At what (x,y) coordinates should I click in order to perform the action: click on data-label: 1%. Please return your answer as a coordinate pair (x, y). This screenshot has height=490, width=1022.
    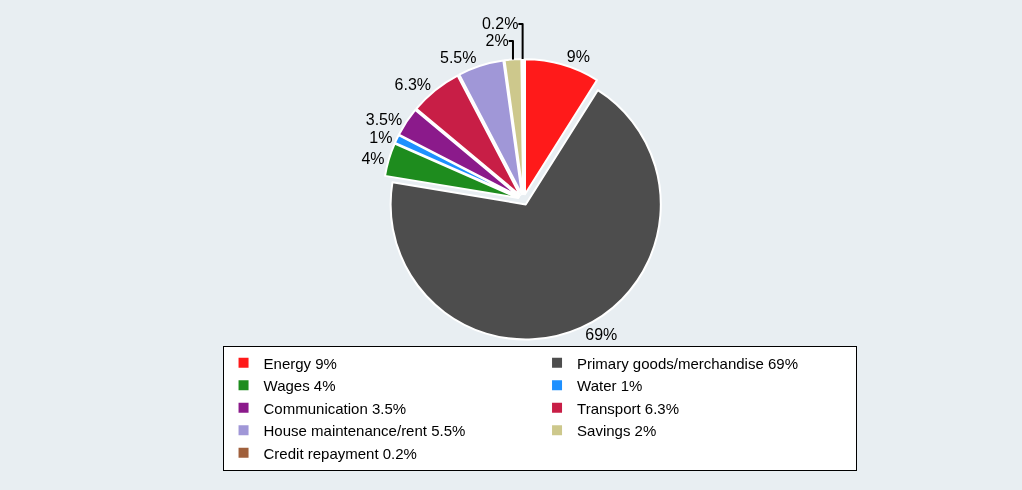
    Looking at the image, I should click on (381, 137).